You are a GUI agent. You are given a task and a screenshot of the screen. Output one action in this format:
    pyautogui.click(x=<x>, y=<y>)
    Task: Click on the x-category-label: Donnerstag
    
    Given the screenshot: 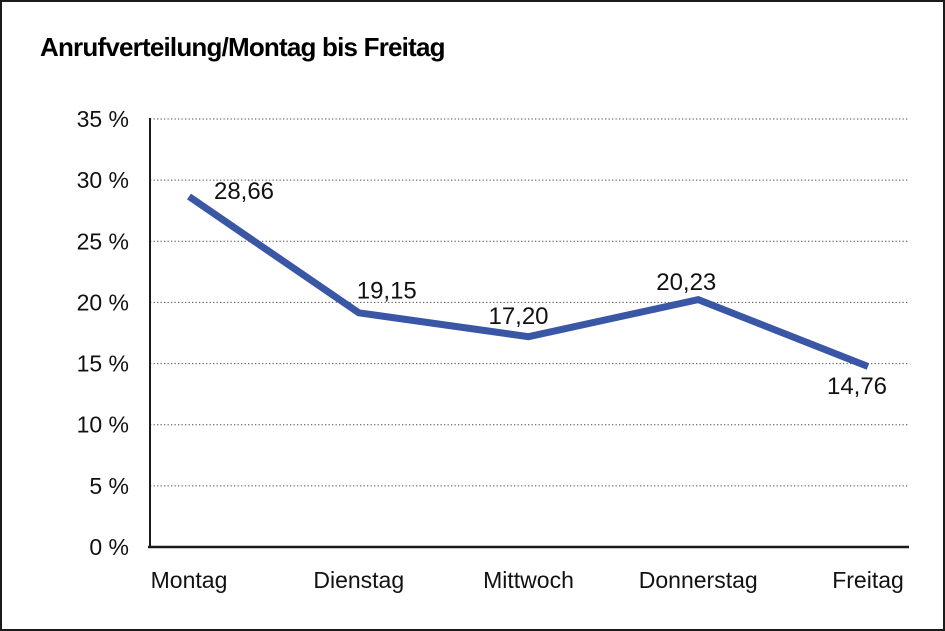 What is the action you would take?
    pyautogui.click(x=698, y=580)
    